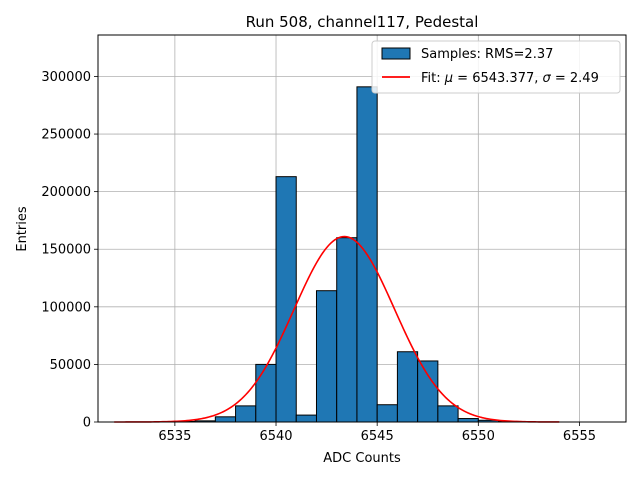 Image resolution: width=640 pixels, height=480 pixels. I want to click on legend-fit-mu-value: = 6543.377,, so click(497, 78).